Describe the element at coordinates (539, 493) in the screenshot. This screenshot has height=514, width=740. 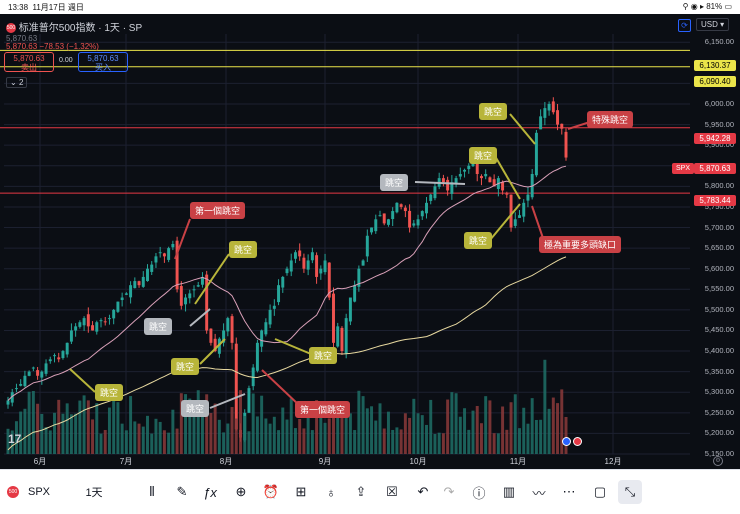
I see `compare-icon: 〰` at that location.